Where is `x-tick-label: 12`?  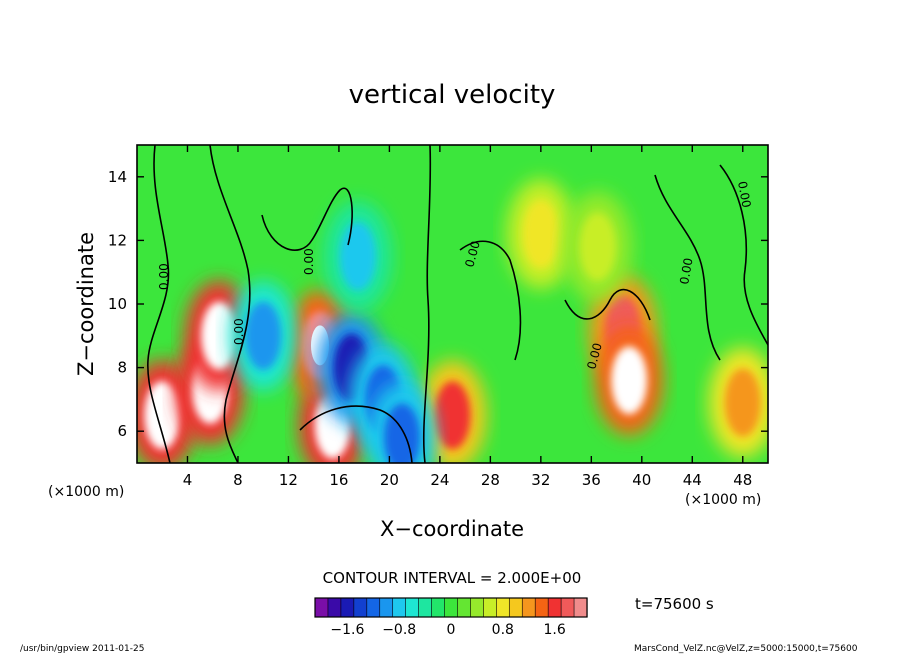 x-tick-label: 12 is located at coordinates (288, 480).